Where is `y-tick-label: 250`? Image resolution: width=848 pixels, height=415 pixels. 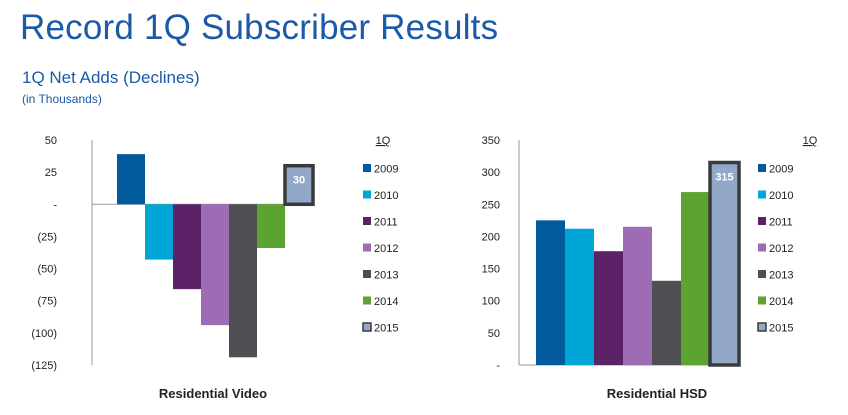 y-tick-label: 250 is located at coordinates (491, 205).